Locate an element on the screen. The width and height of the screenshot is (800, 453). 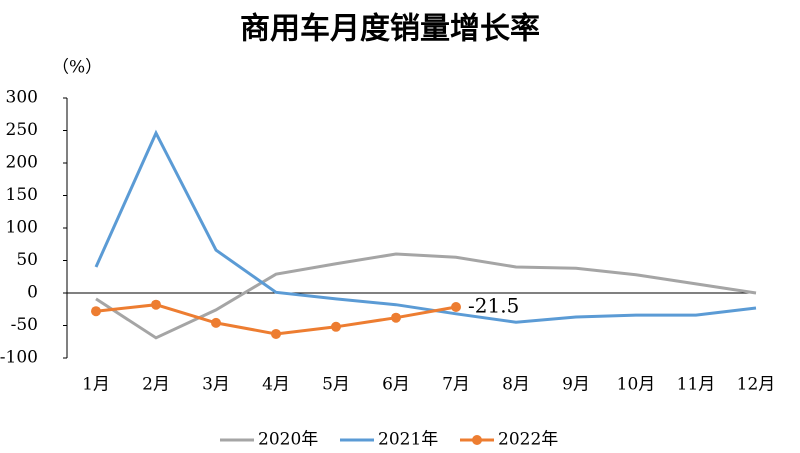
legend-label: 2021年 is located at coordinates (408, 440).